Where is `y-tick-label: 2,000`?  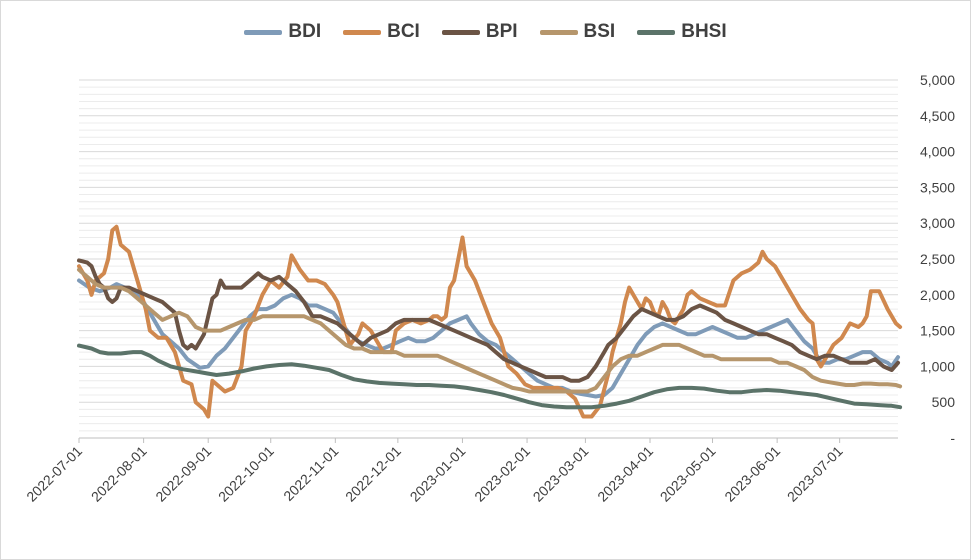
y-tick-label: 2,000 is located at coordinates (937, 295).